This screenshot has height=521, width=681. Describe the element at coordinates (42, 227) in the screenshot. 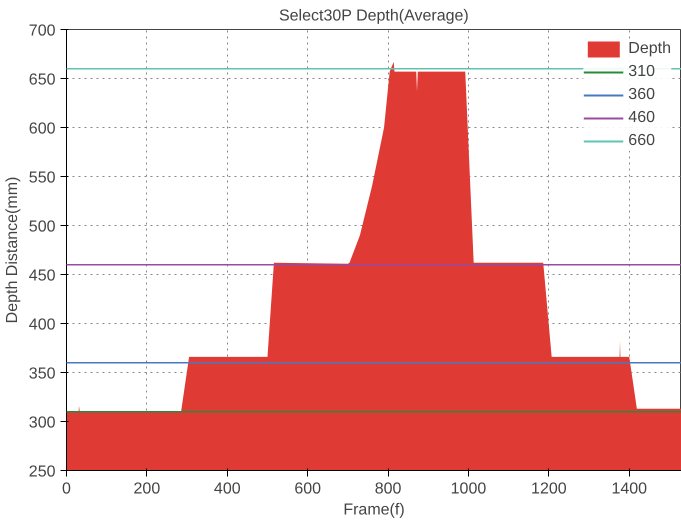

I see `y-tick-label: 500` at that location.